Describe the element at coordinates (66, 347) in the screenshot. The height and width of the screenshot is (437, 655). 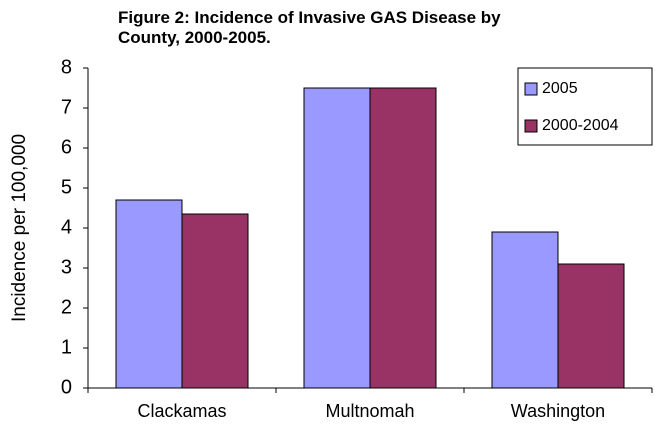
I see `y-tick-label: 1` at that location.